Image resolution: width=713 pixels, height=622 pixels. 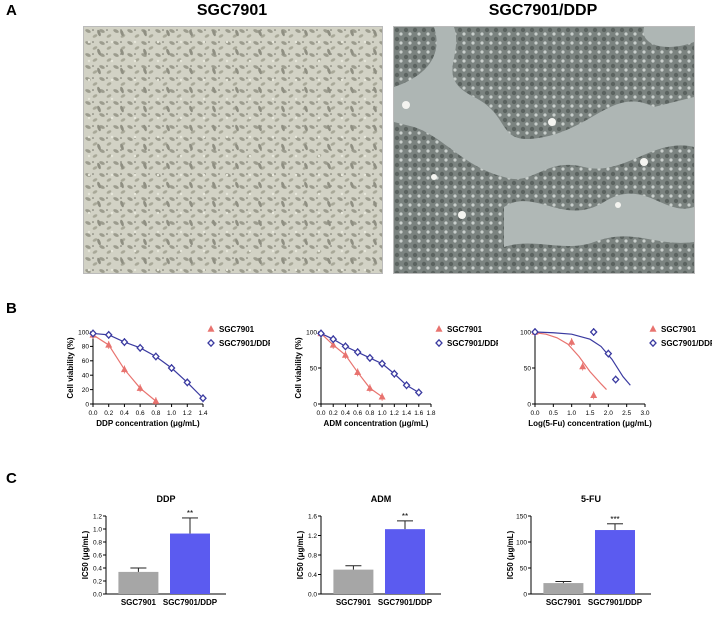 What do you see at coordinates (11, 308) in the screenshot?
I see `panel-letter-b: B` at bounding box center [11, 308].